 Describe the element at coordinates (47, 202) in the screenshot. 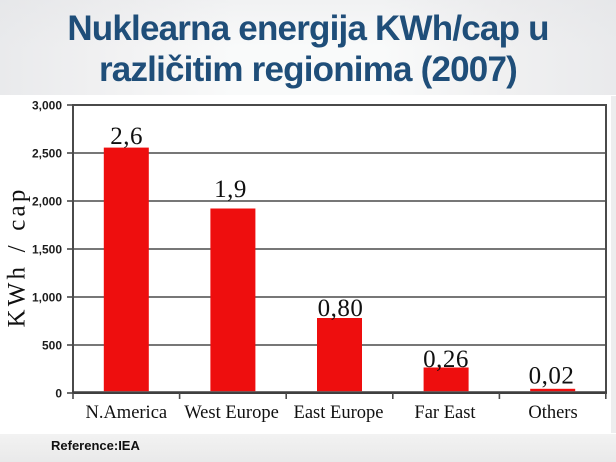

I see `svg-text: 2,000` at that location.